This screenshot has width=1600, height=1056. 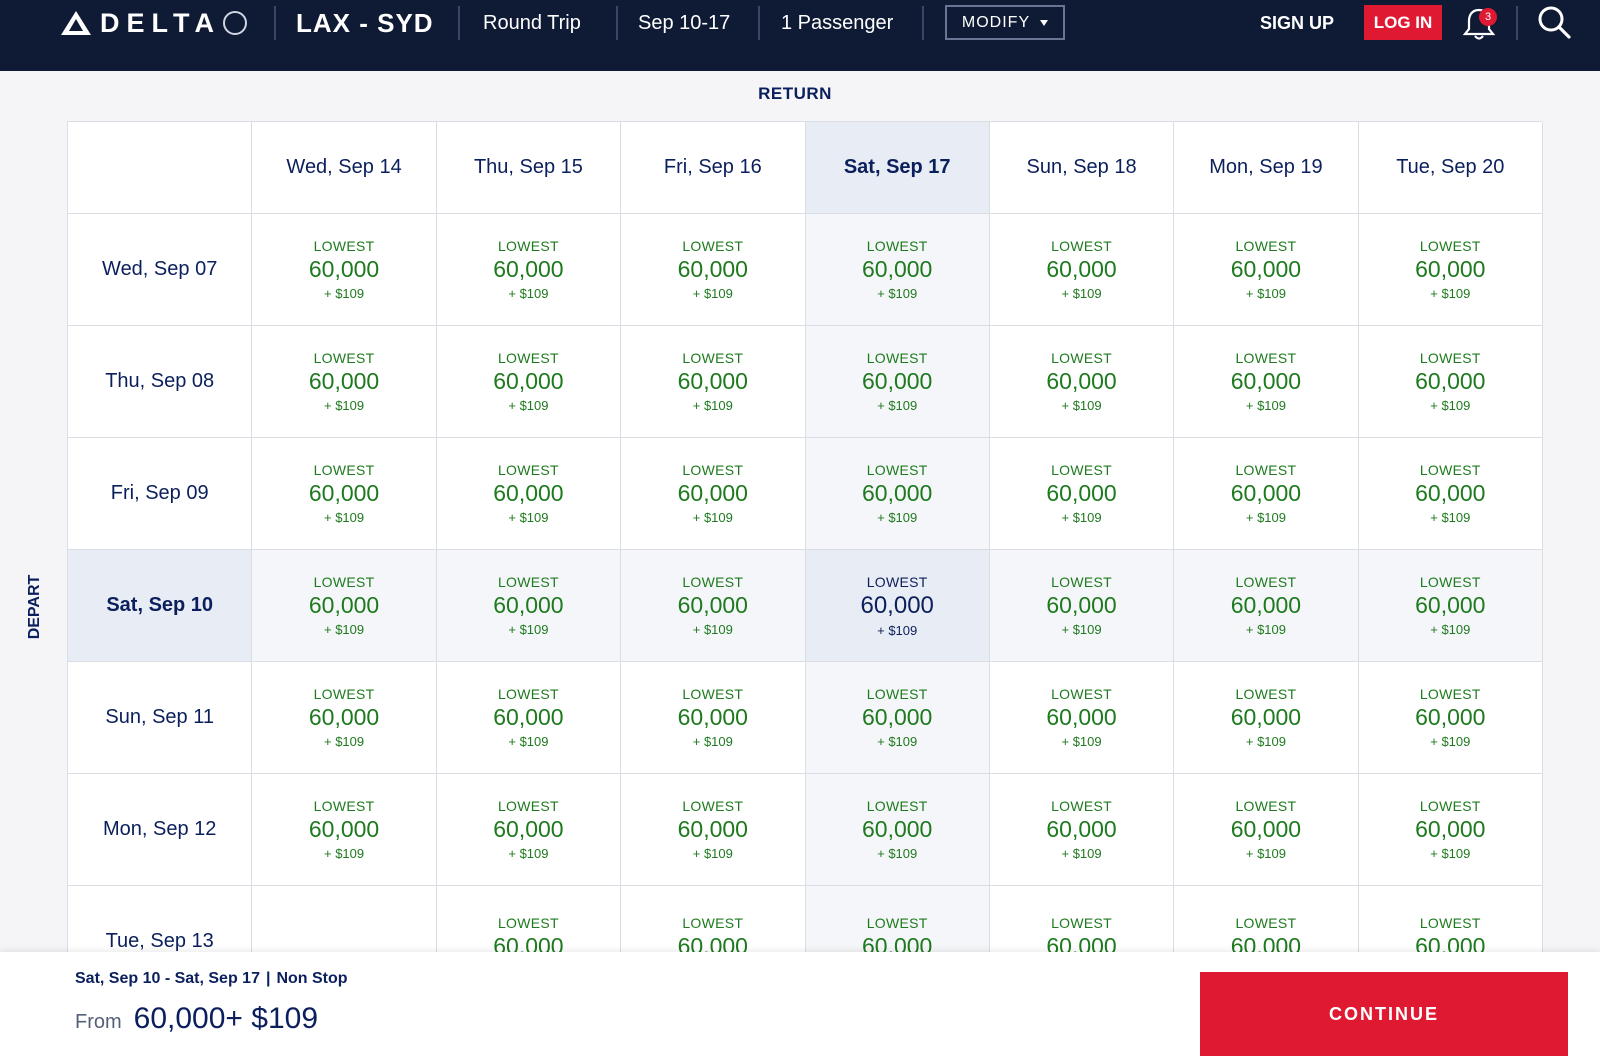 I want to click on return-date-header: Thu, Sep 15, so click(x=529, y=168).